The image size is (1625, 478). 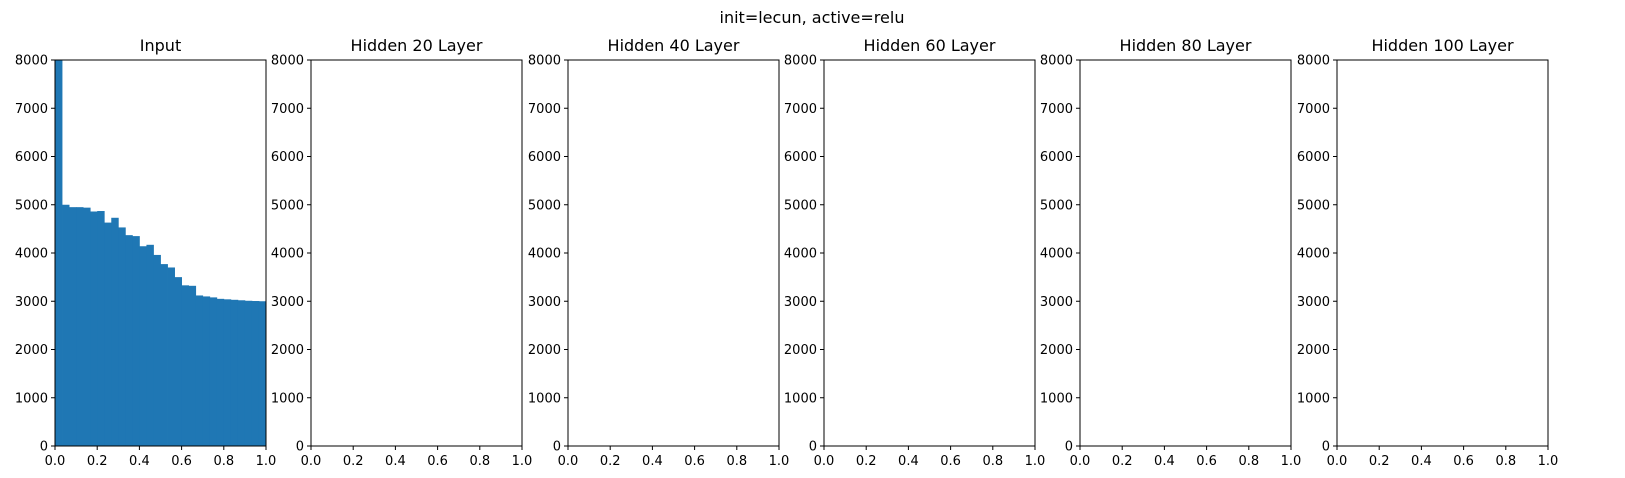 What do you see at coordinates (1442, 45) in the screenshot?
I see `panel-title: Hidden 100 Layer` at bounding box center [1442, 45].